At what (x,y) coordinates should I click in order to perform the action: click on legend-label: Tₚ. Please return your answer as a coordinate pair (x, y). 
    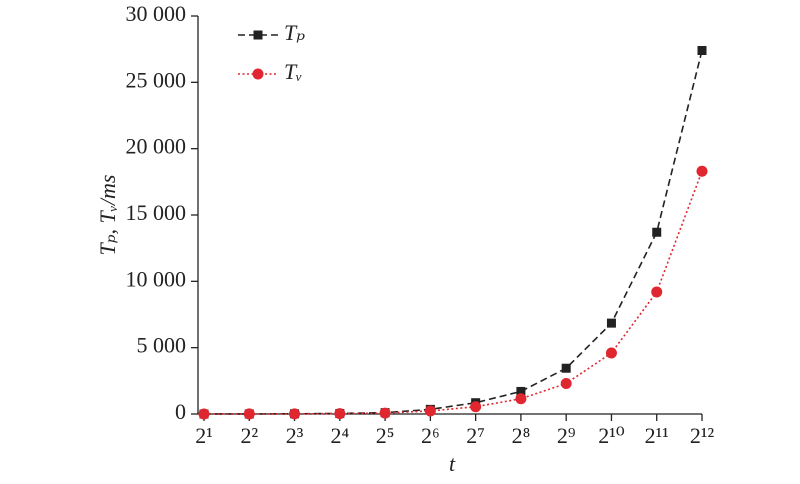
    Looking at the image, I should click on (294, 32).